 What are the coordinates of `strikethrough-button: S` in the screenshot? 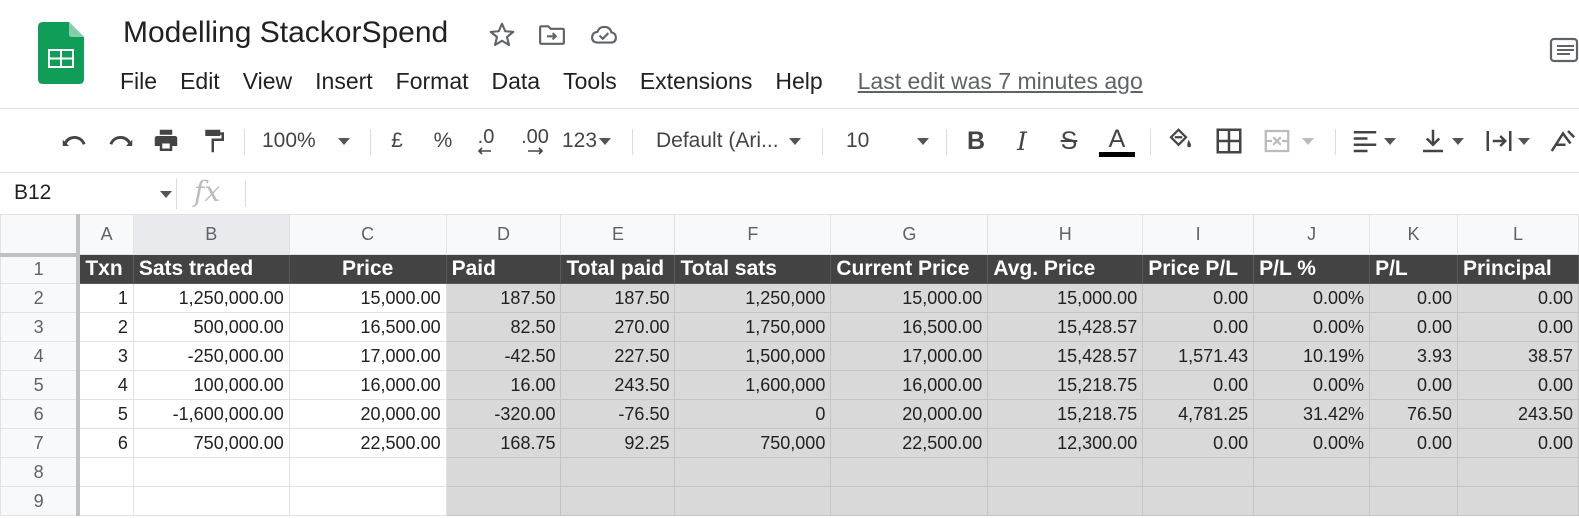 It's located at (1069, 141).